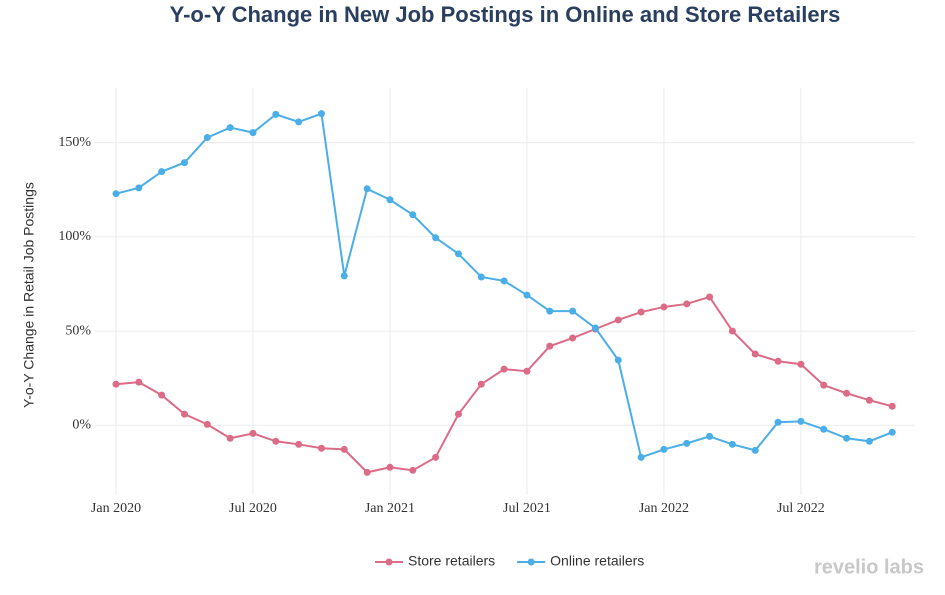 This screenshot has width=945, height=595. What do you see at coordinates (74, 142) in the screenshot?
I see `y-tick-label: 150%` at bounding box center [74, 142].